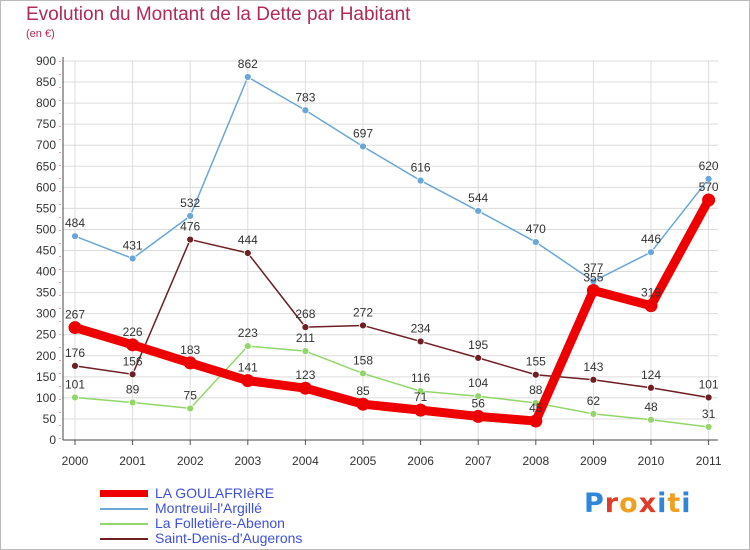  I want to click on legend-label: Montreuil-l'Argillé, so click(208, 508).